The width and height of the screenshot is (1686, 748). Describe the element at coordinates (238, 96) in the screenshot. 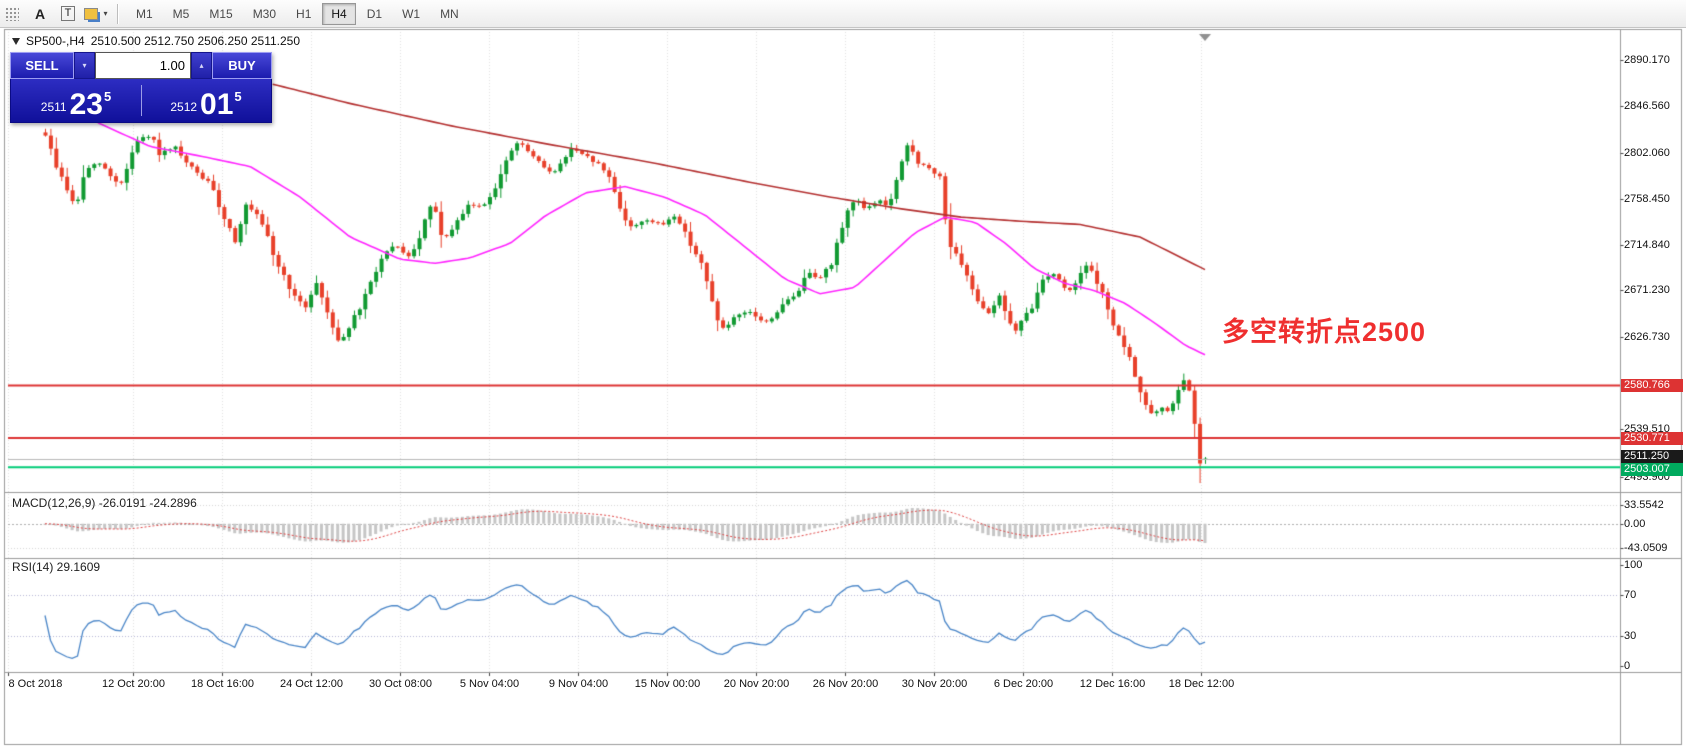

I see `ask-pip-digit: 5` at that location.